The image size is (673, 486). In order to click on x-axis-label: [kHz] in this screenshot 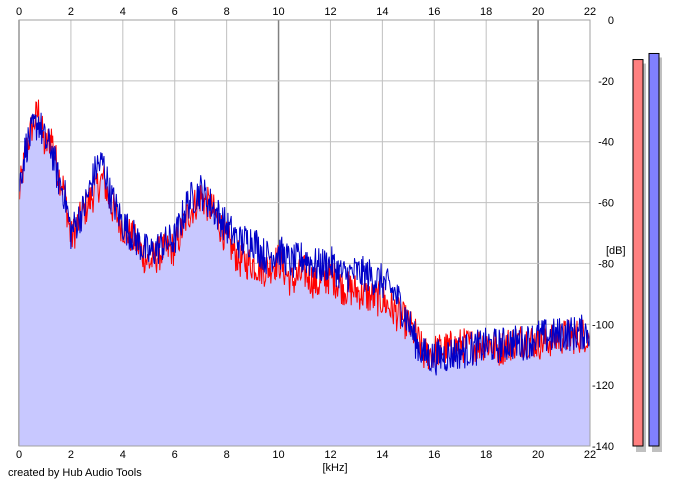, I will do `click(334, 468)`.